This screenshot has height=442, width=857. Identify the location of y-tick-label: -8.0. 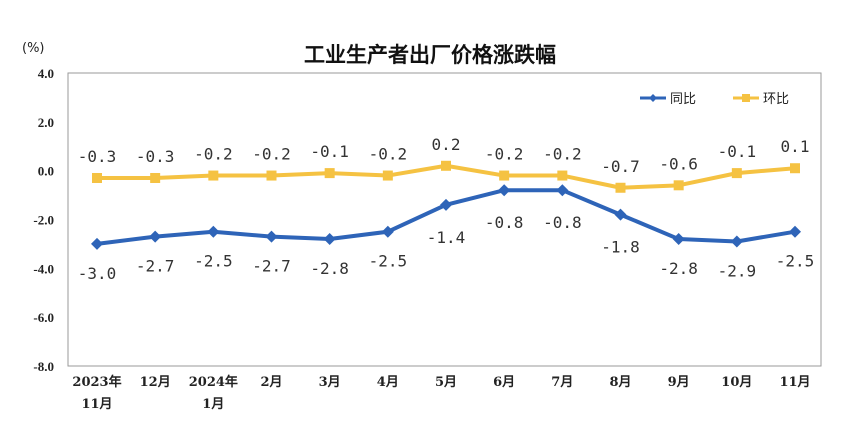
(43, 366).